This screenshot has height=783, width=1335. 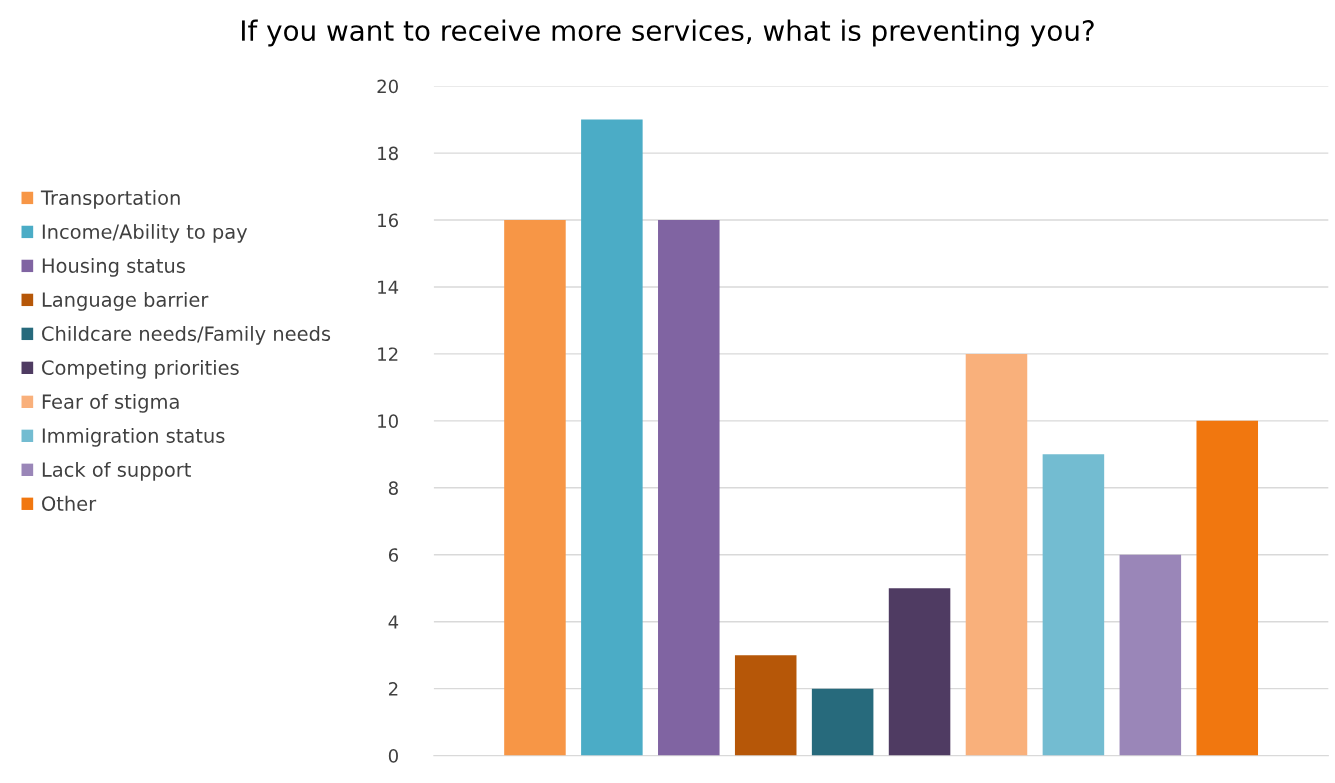 What do you see at coordinates (387, 86) in the screenshot?
I see `y-tick-label: 20` at bounding box center [387, 86].